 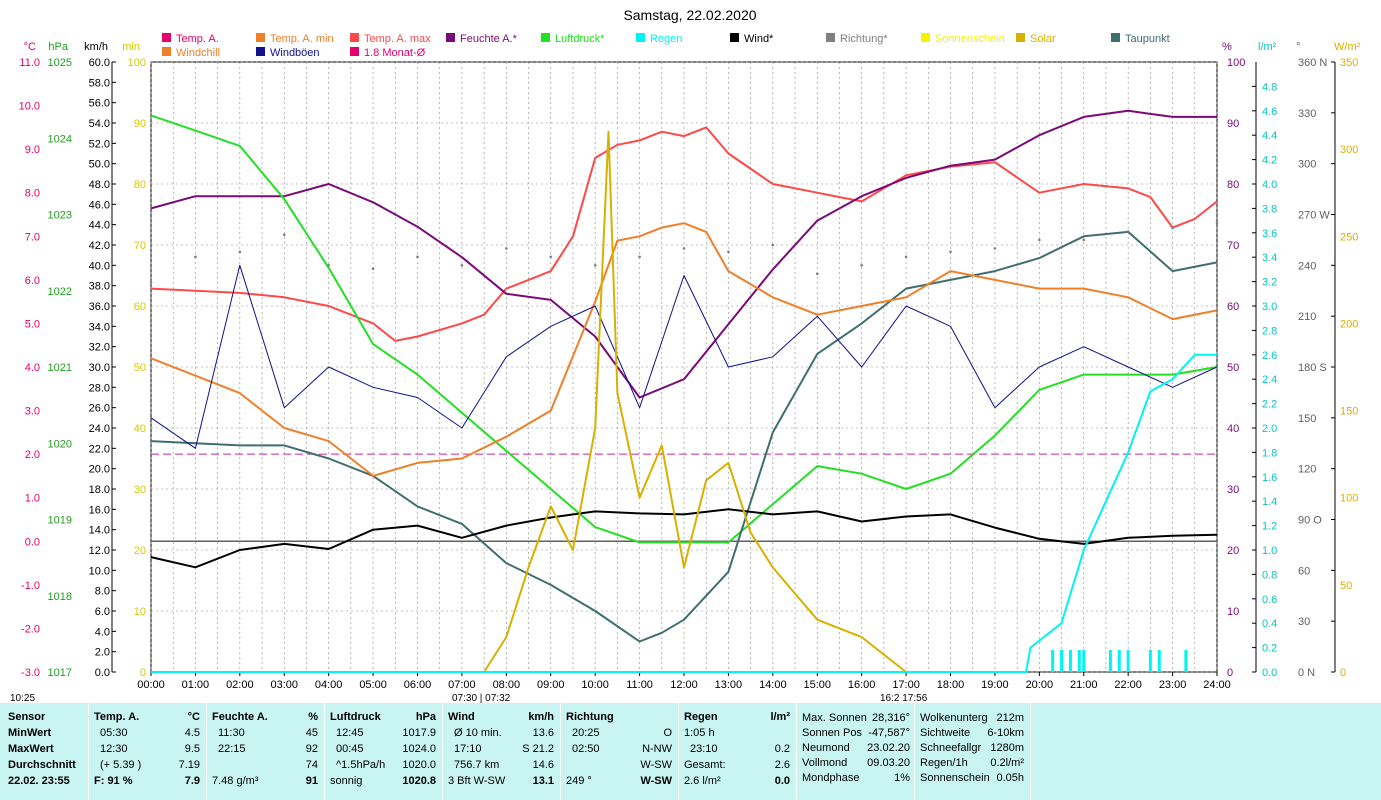 What do you see at coordinates (30, 47) in the screenshot?
I see `temp-axis-unit: °C` at bounding box center [30, 47].